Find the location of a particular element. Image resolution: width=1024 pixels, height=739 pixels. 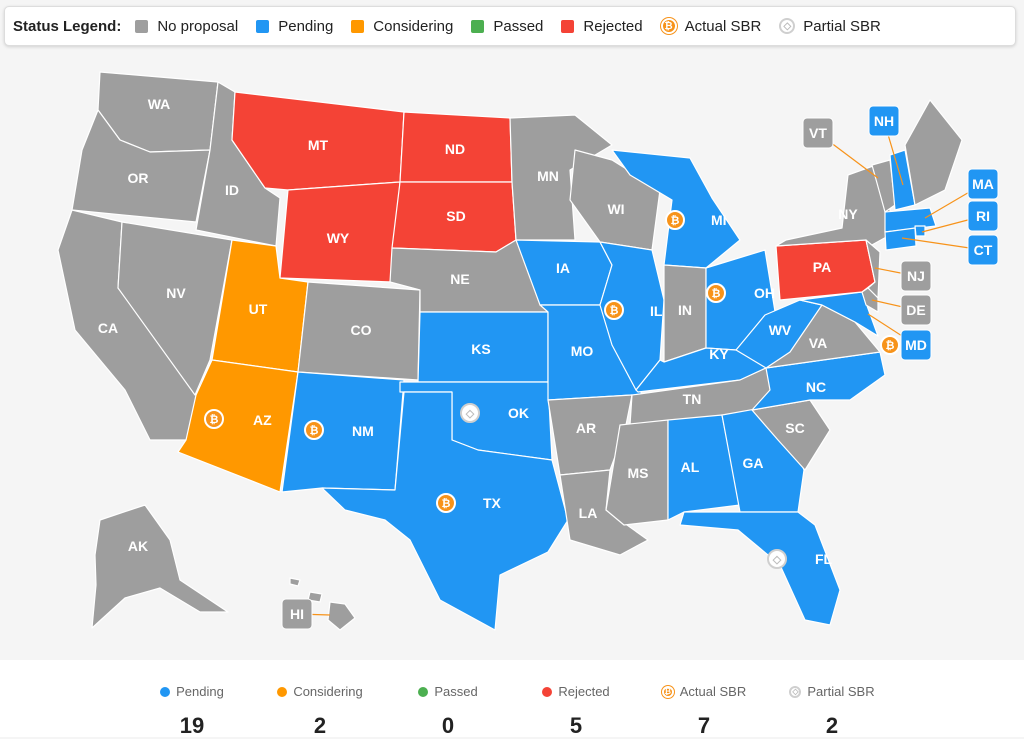

state-tag-nj: NJ is located at coordinates (916, 276).